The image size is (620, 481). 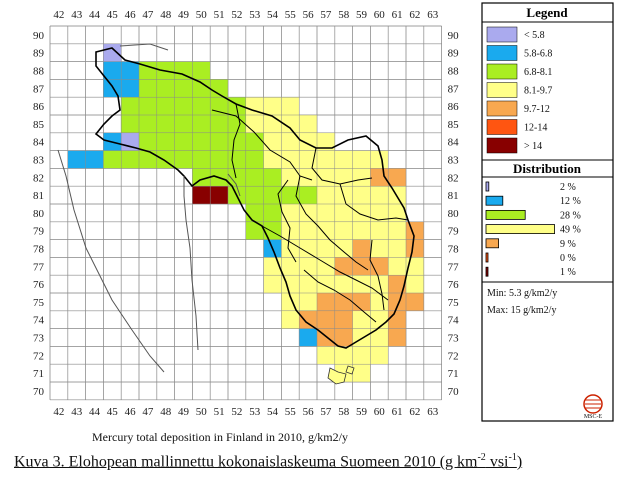 I want to click on y-tick-label: 85, so click(x=39, y=125).